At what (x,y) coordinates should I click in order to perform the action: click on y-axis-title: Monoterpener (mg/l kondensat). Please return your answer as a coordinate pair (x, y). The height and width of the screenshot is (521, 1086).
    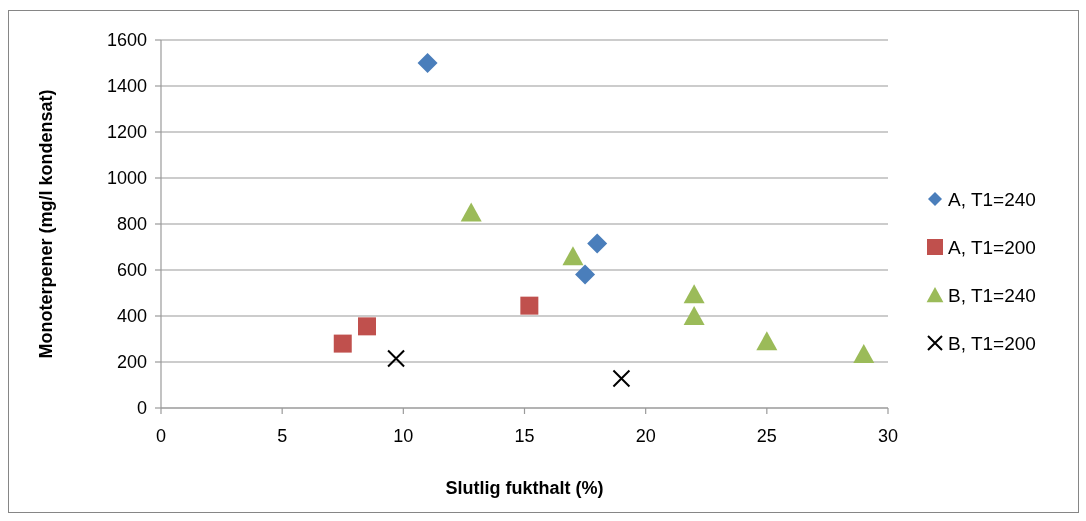
    Looking at the image, I should click on (46, 224).